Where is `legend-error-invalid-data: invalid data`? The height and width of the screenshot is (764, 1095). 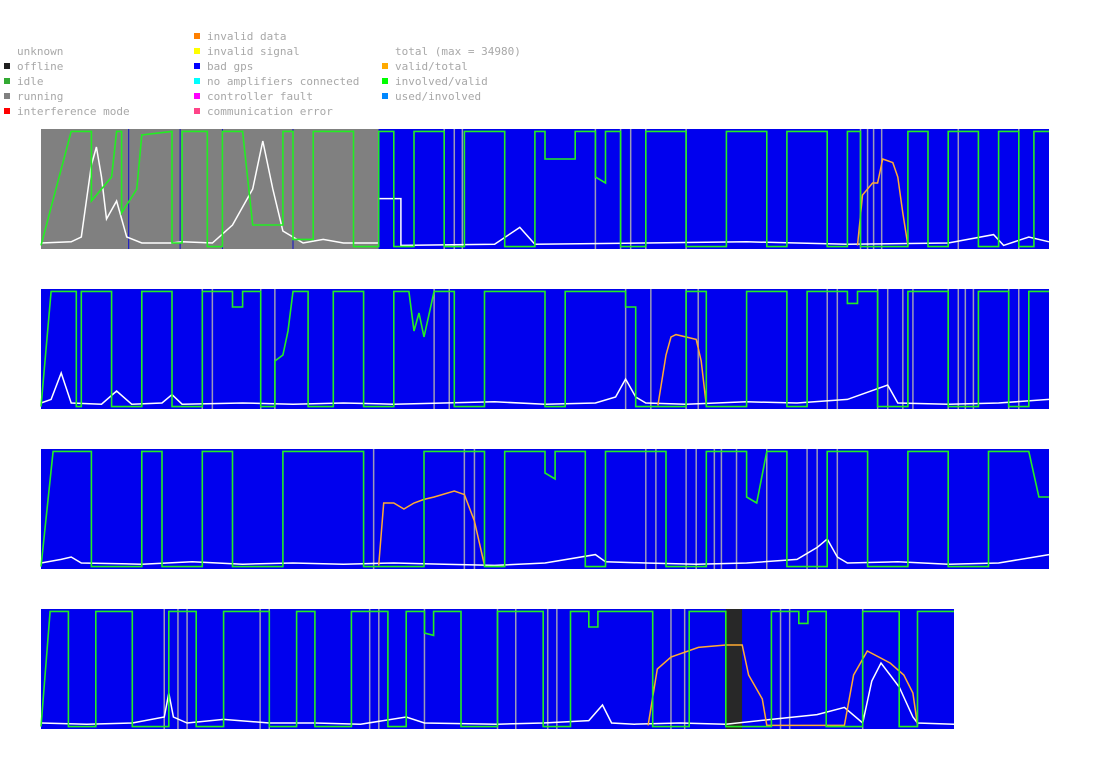
legend-error-invalid-data: invalid data is located at coordinates (240, 36).